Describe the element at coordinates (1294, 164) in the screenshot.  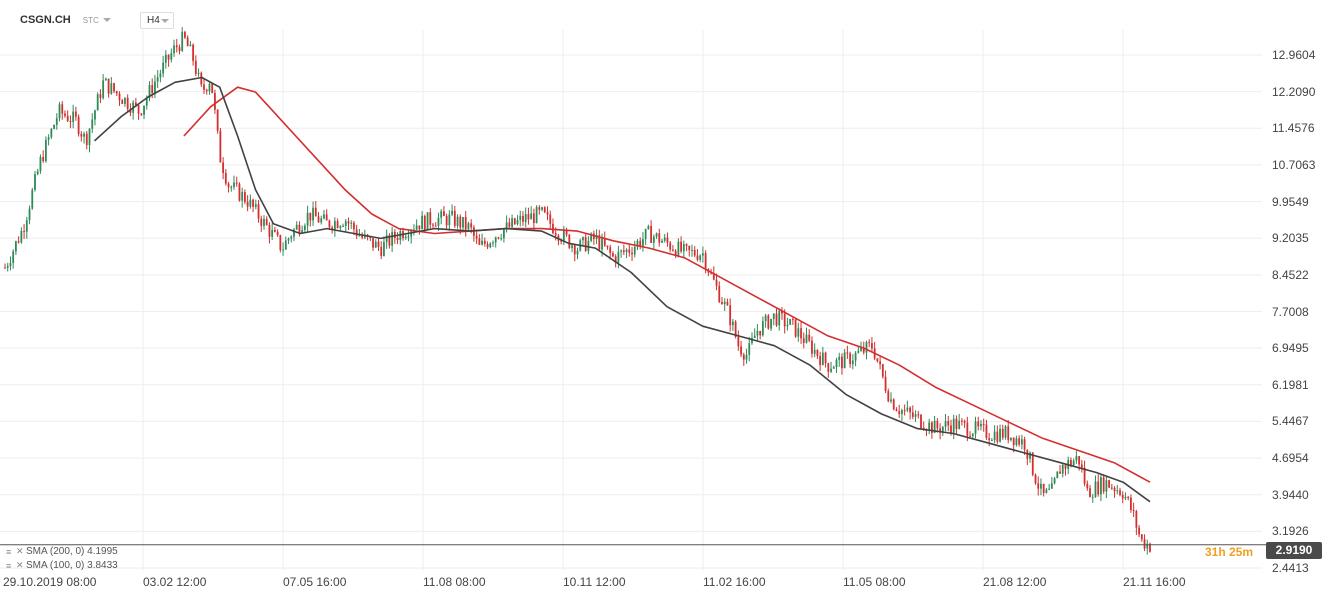
I see `y-tick-label: 10.7063` at that location.